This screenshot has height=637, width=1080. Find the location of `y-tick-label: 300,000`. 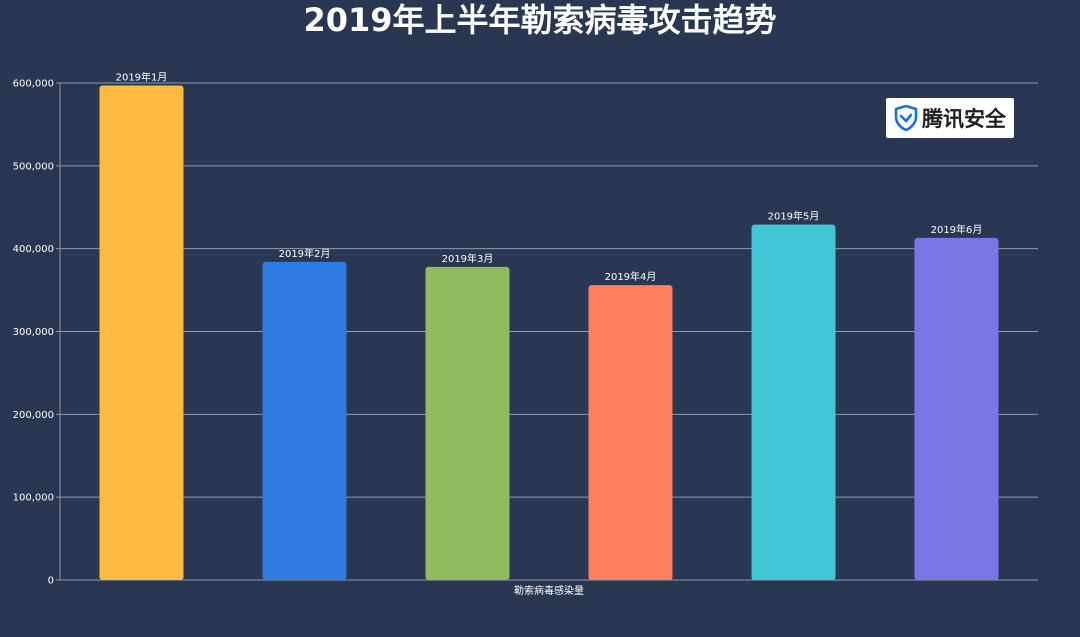

y-tick-label: 300,000 is located at coordinates (33, 332).